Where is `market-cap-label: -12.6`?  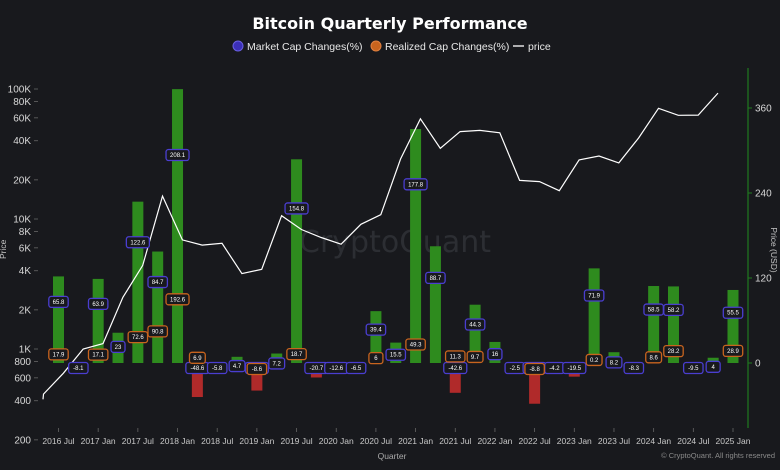 market-cap-label: -12.6 is located at coordinates (336, 368).